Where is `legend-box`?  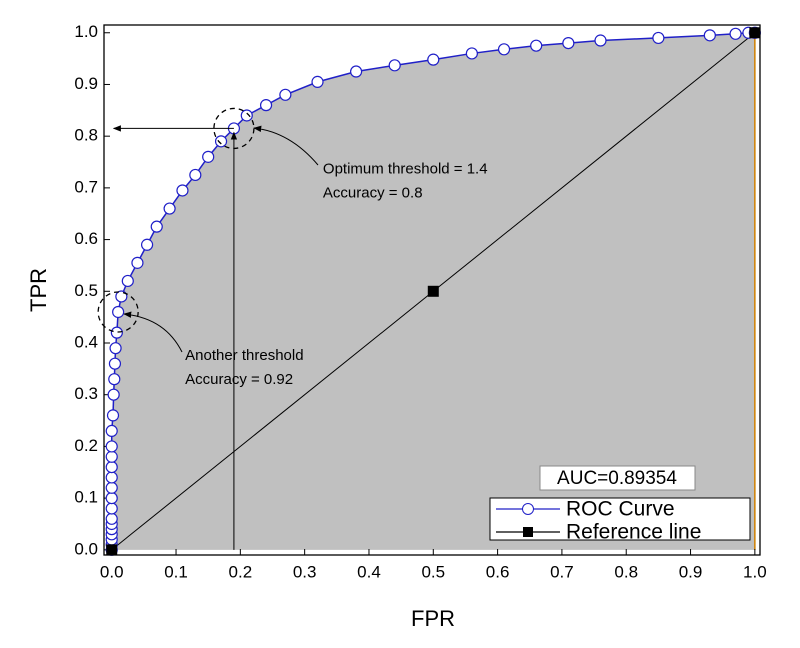 legend-box is located at coordinates (620, 519).